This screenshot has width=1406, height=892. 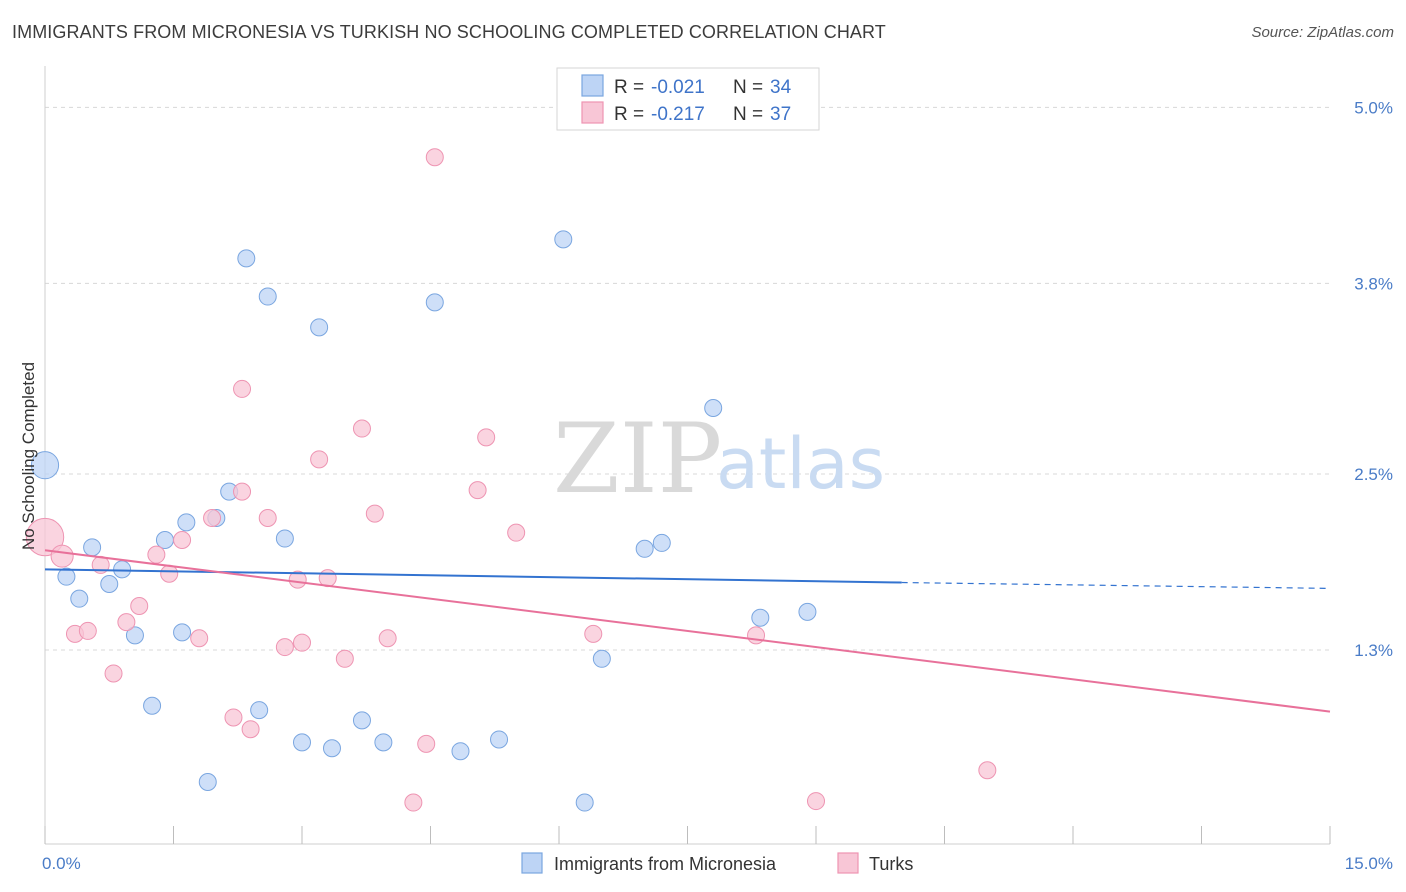 What do you see at coordinates (1369, 863) in the screenshot?
I see `x-tick-label: 15.0%` at bounding box center [1369, 863].